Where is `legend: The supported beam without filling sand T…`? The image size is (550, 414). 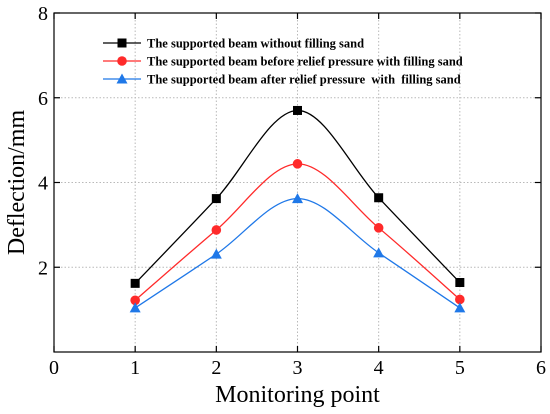
legend: The supported beam without filling sand T… is located at coordinates (283, 62).